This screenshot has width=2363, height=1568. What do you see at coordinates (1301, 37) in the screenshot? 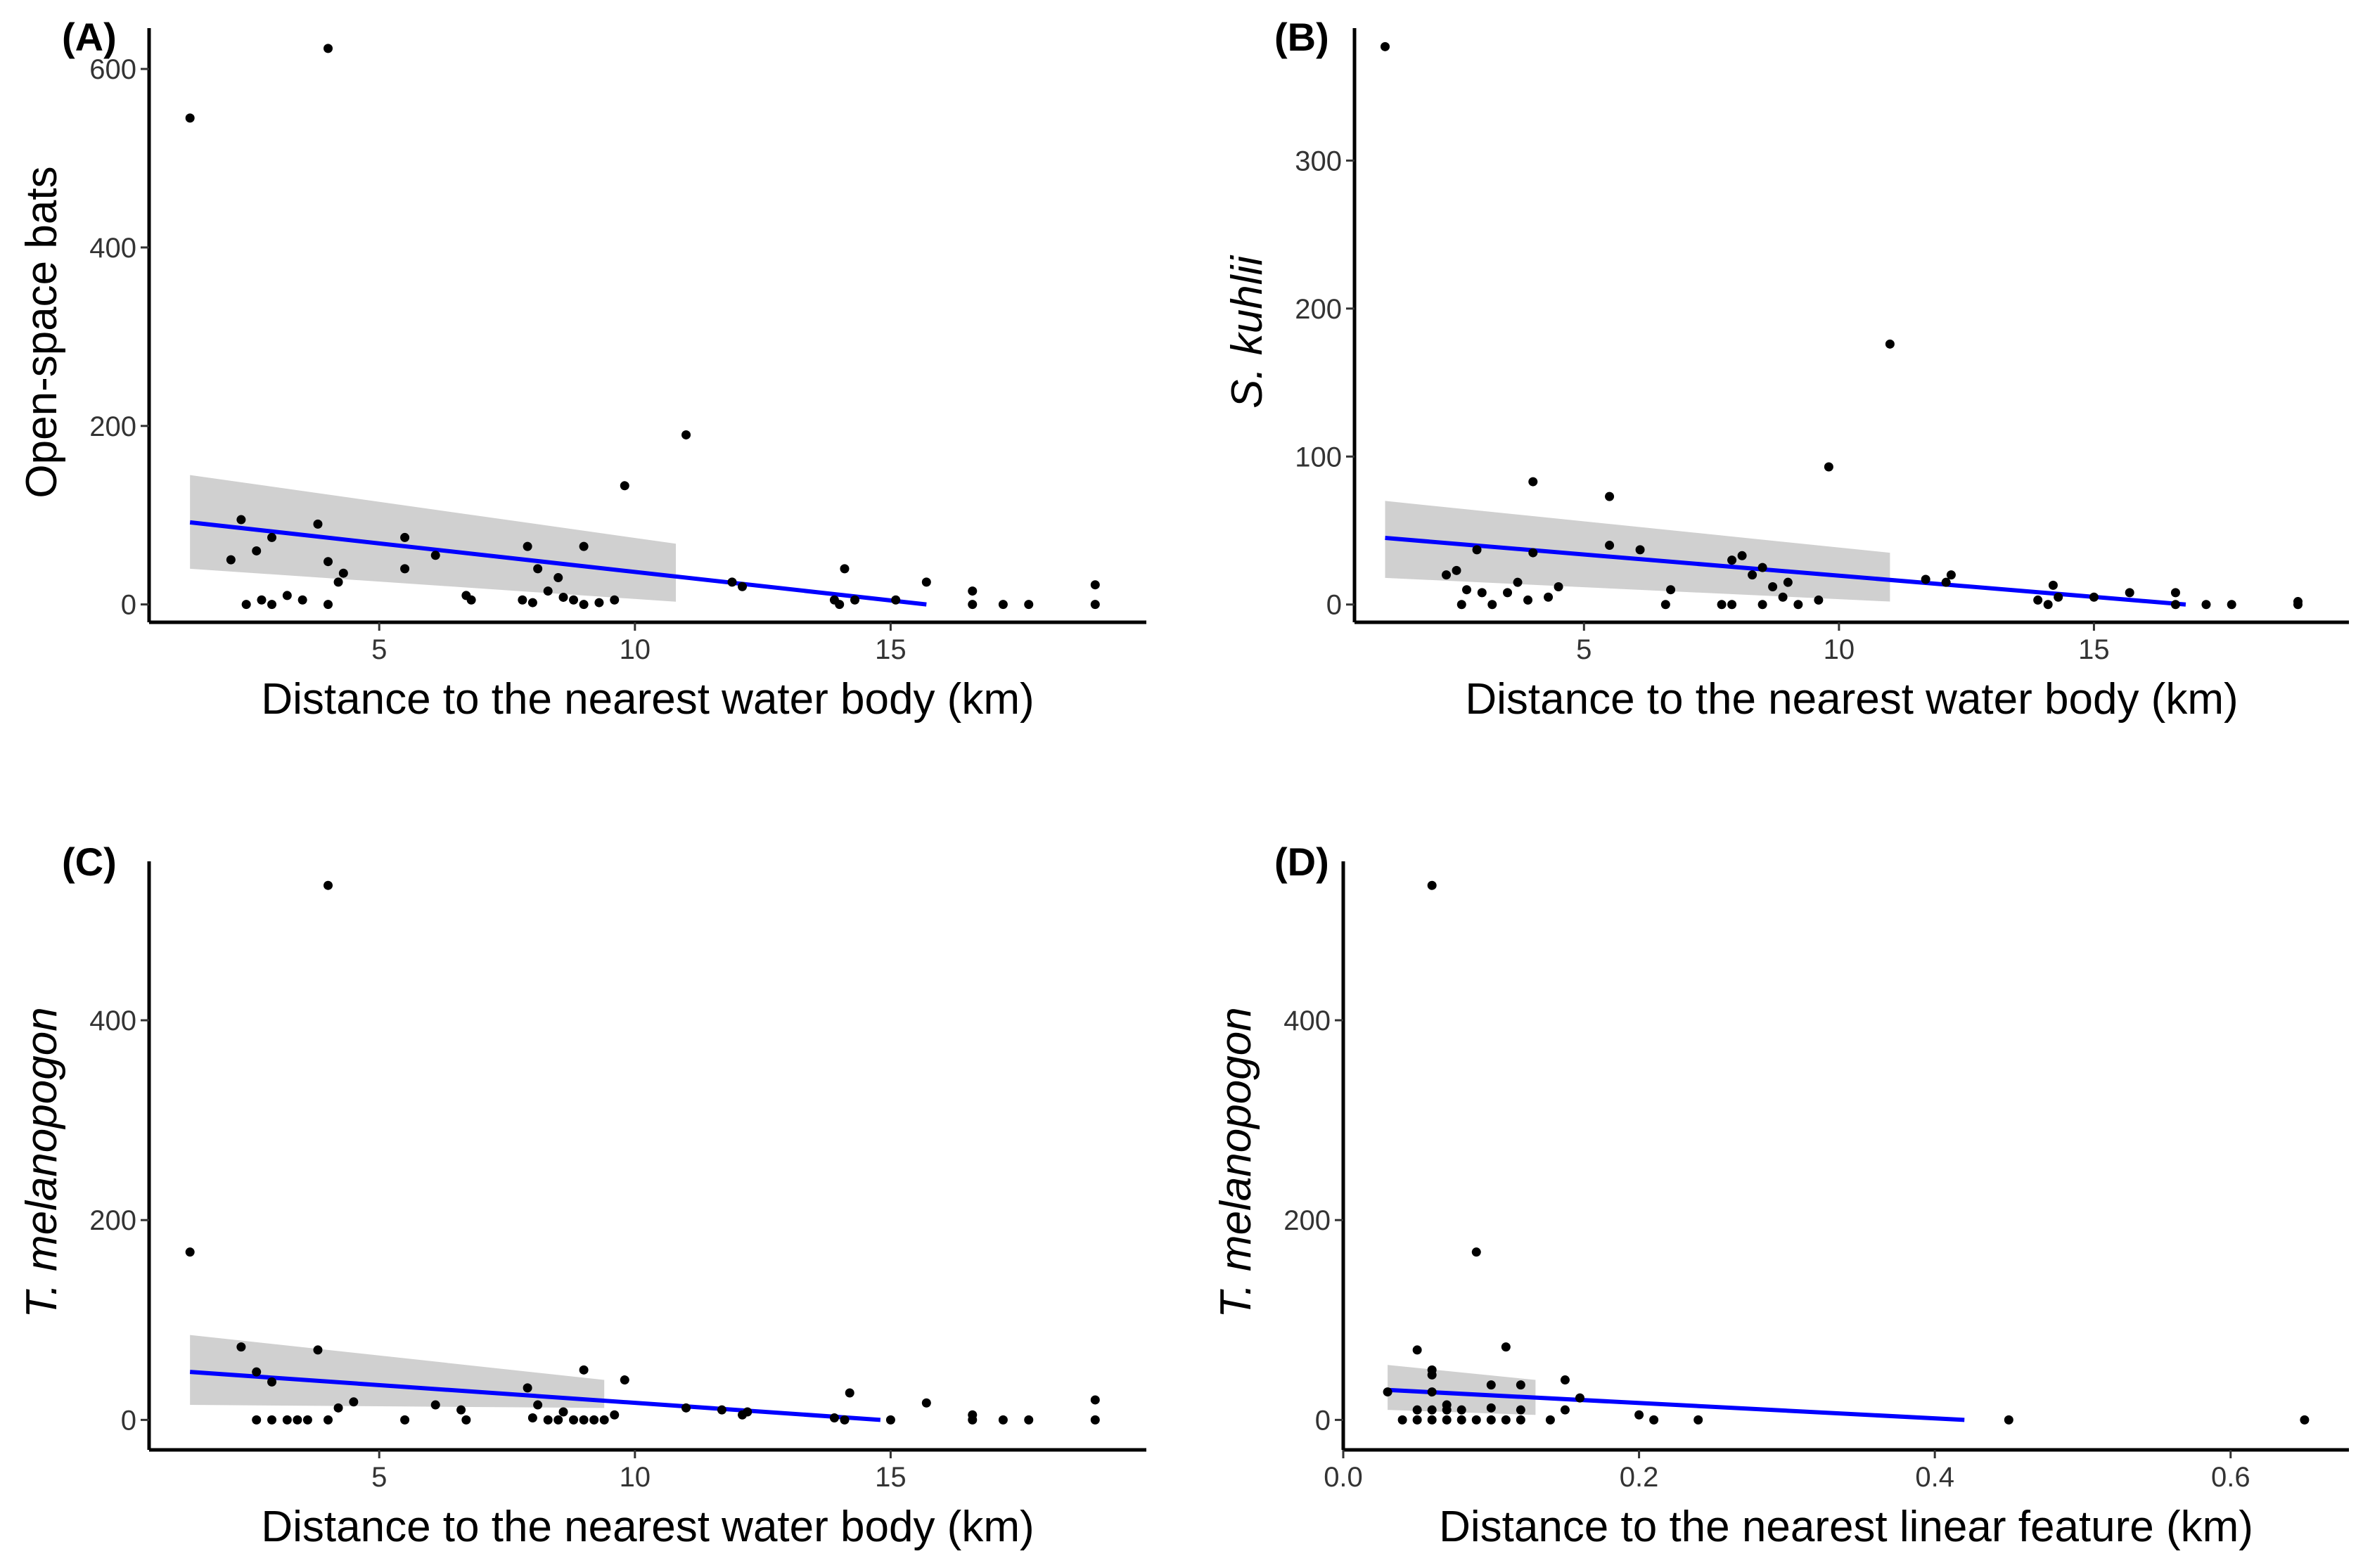
I see `panel-label: (B)` at bounding box center [1301, 37].